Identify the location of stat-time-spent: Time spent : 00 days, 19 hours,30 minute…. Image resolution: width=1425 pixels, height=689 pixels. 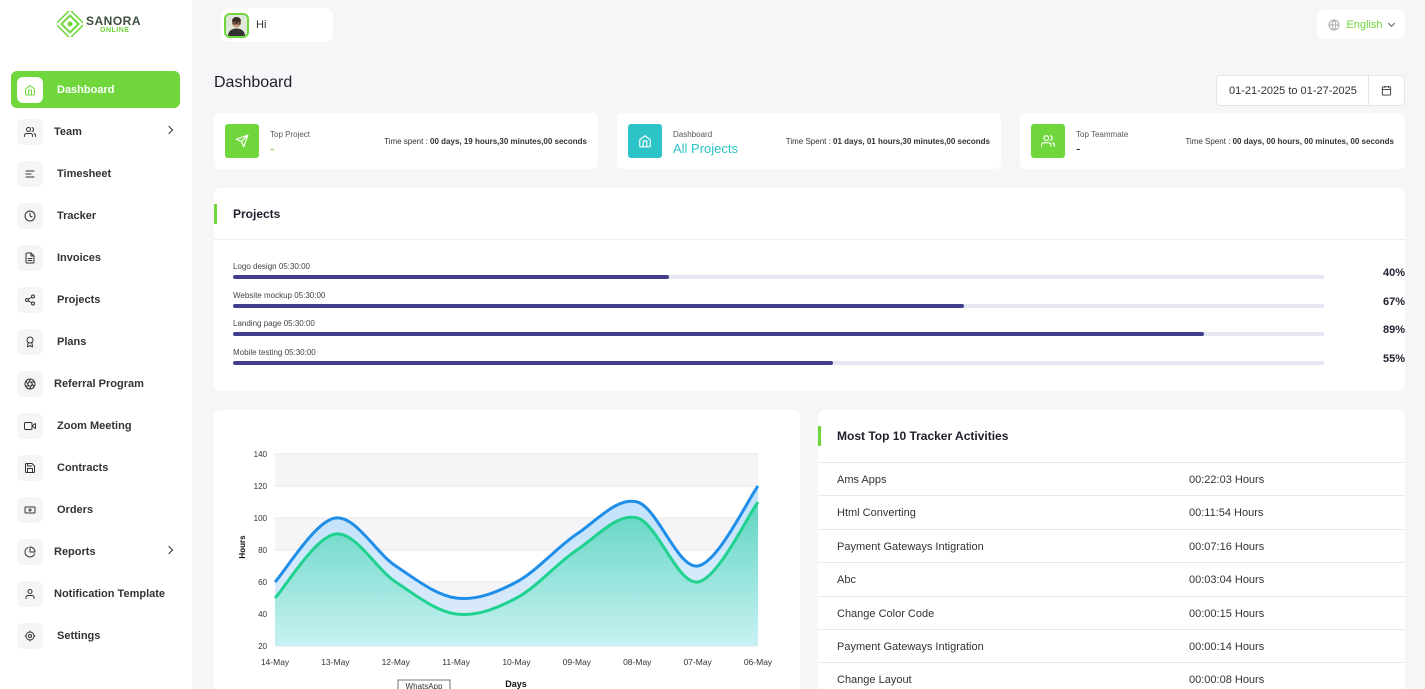
(485, 141).